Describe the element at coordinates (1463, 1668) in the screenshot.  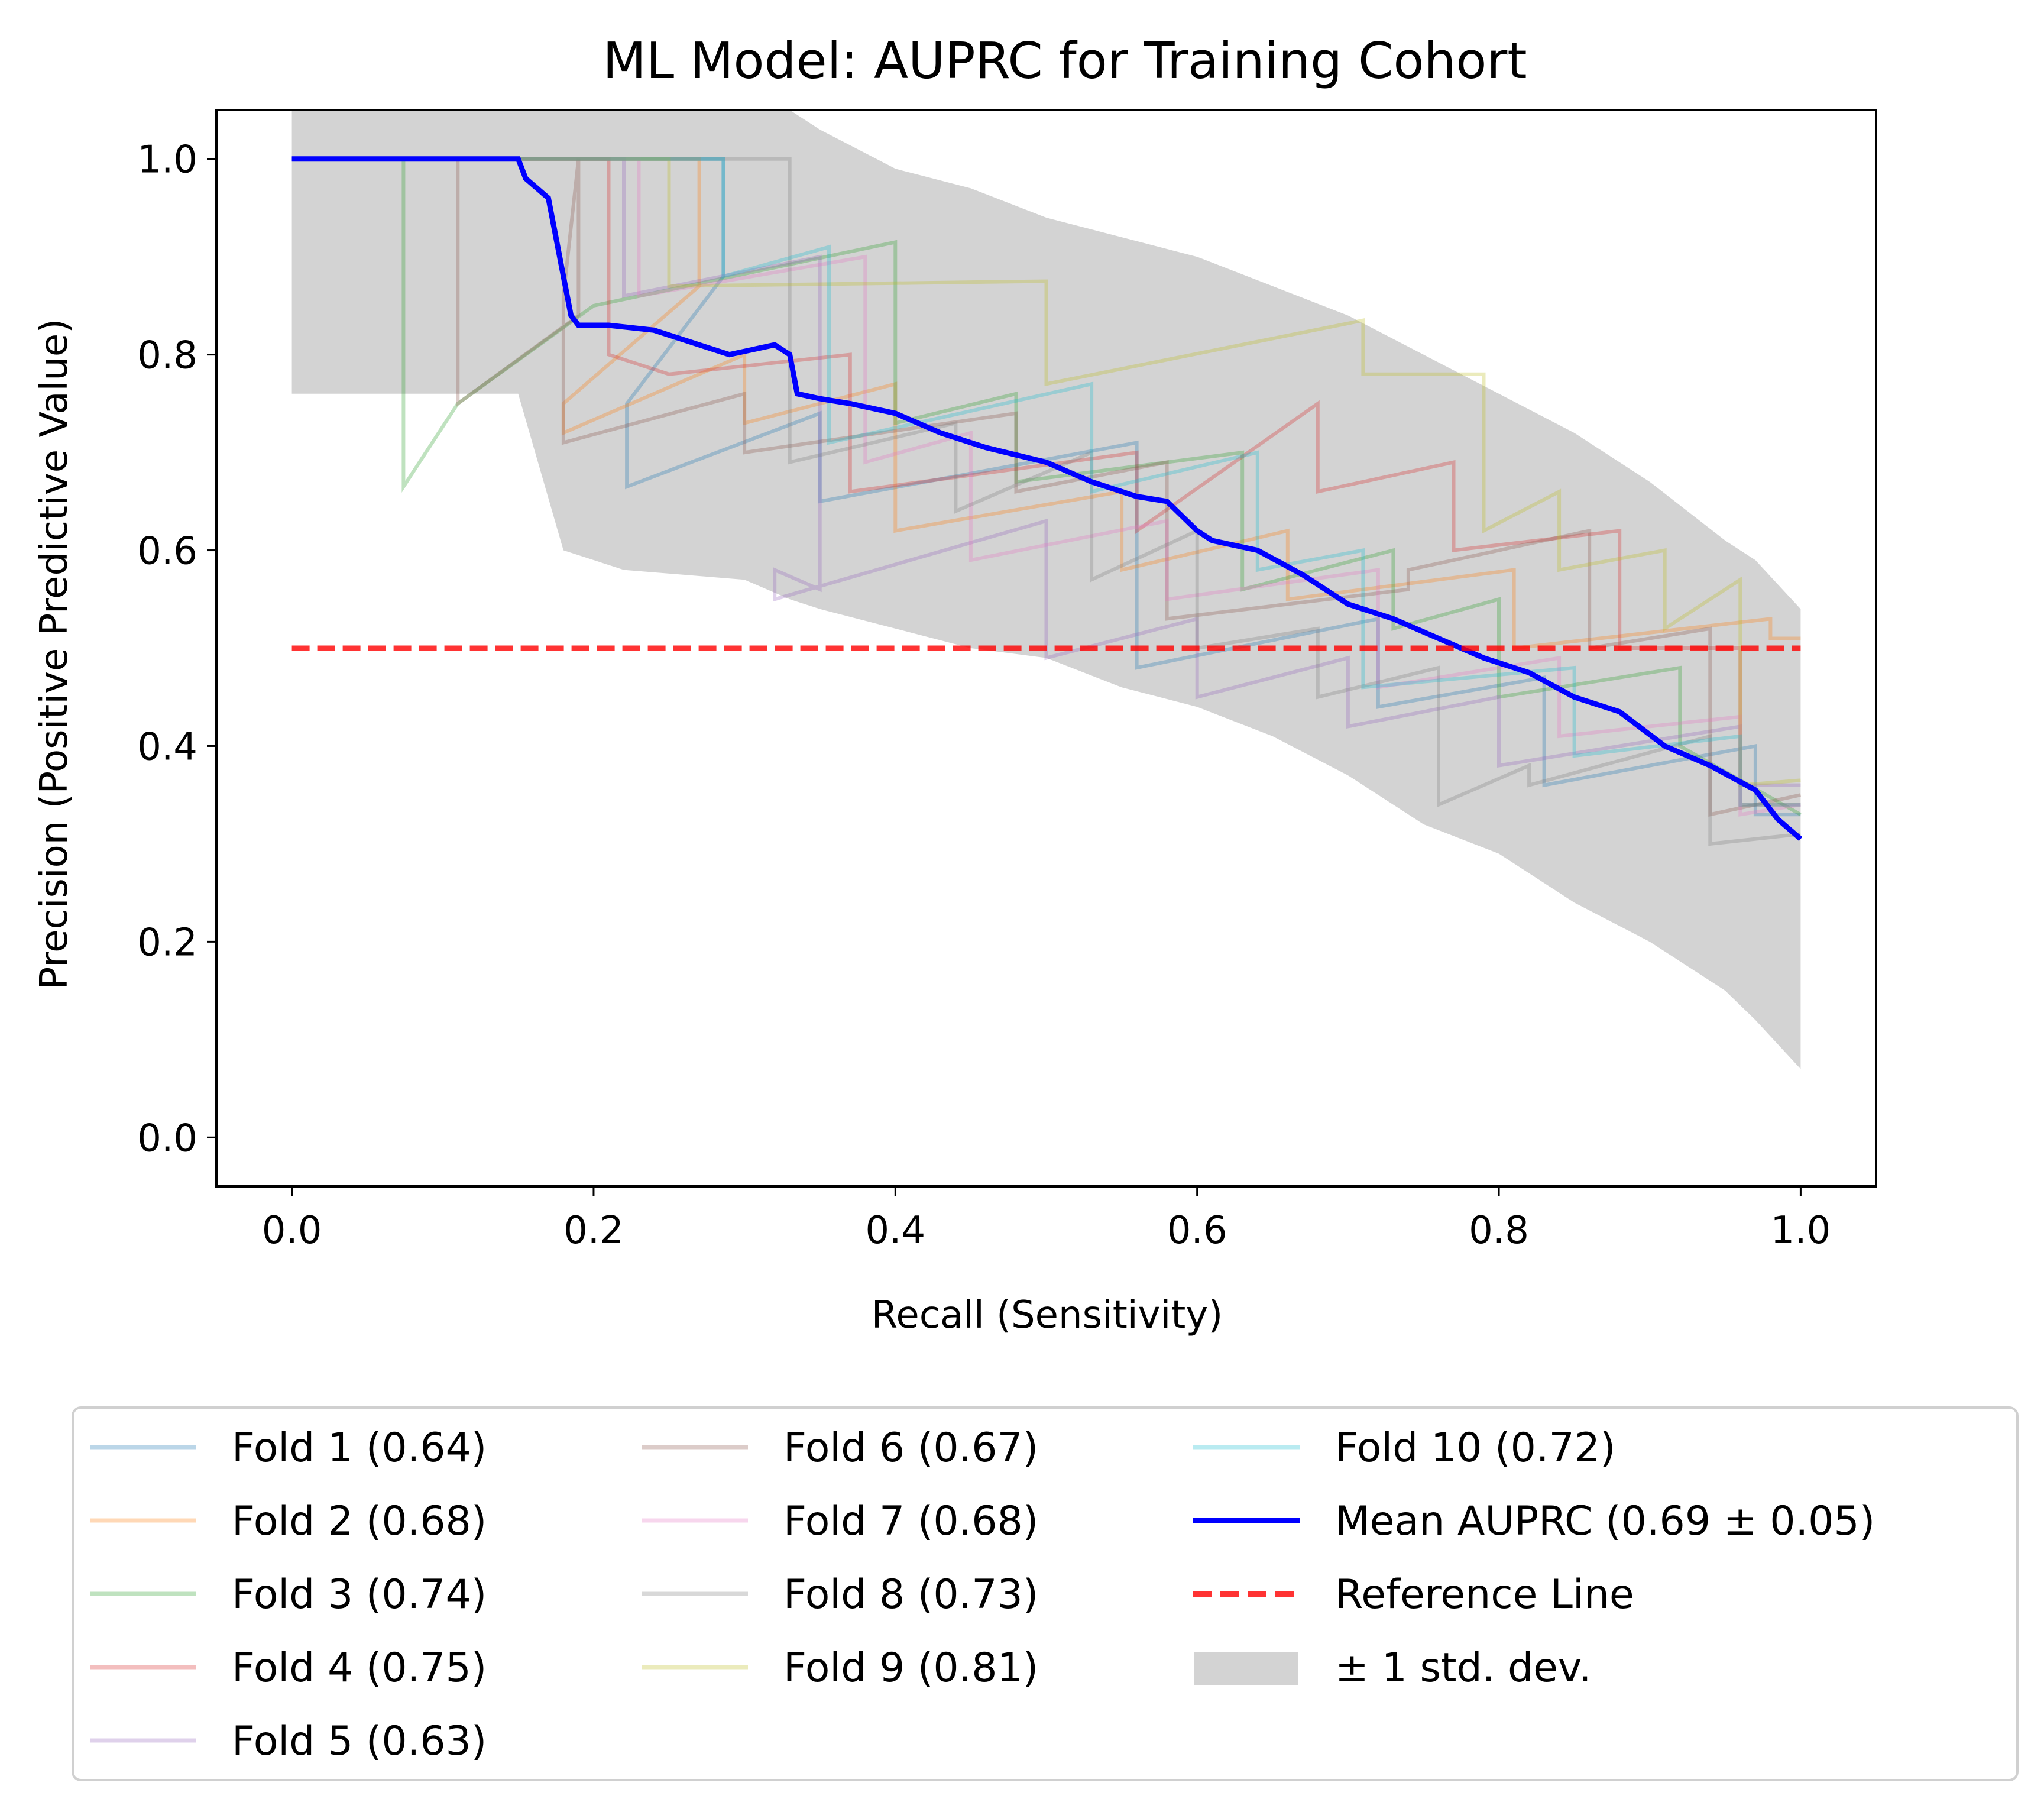
I see `legend-label: ± 1 std. dev.` at that location.